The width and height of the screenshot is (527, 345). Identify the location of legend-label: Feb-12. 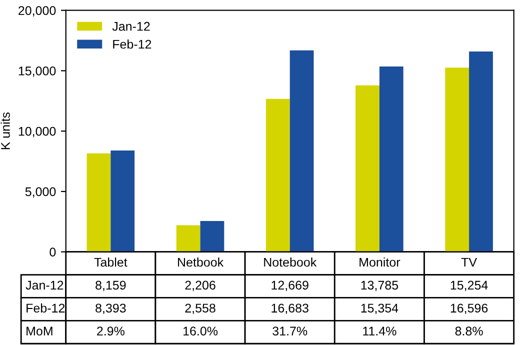
(132, 44).